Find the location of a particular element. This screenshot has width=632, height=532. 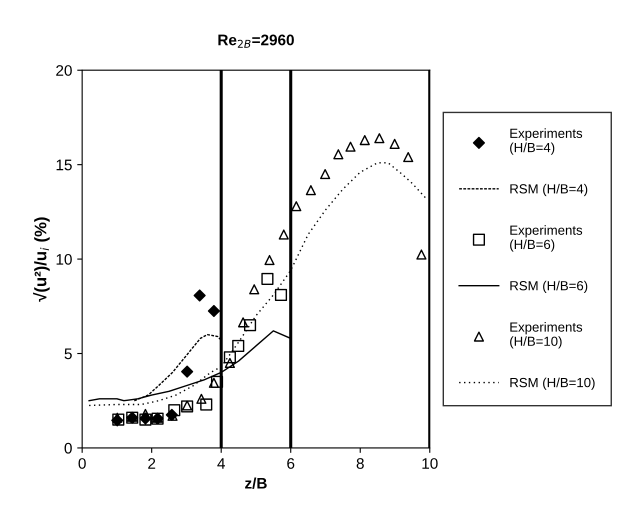

x-tick-label: 6 is located at coordinates (290, 463).